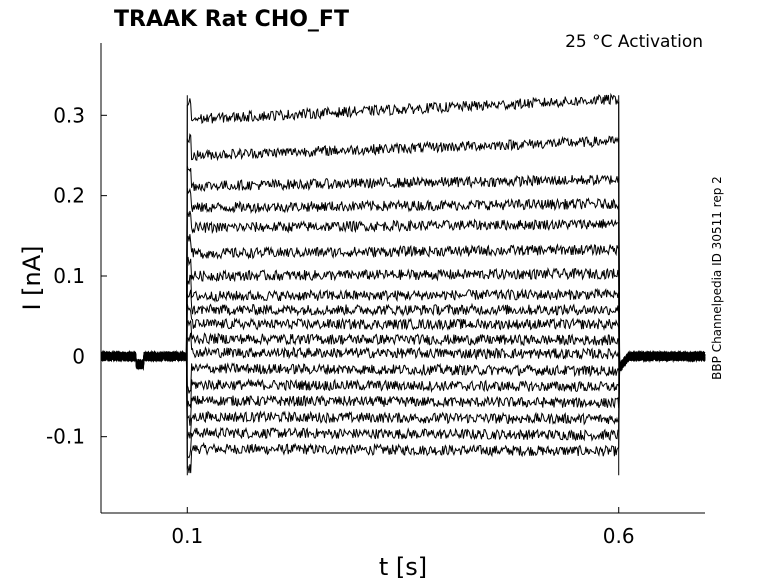  Describe the element at coordinates (65, 437) in the screenshot. I see `y-tick-label: -0.1` at that location.